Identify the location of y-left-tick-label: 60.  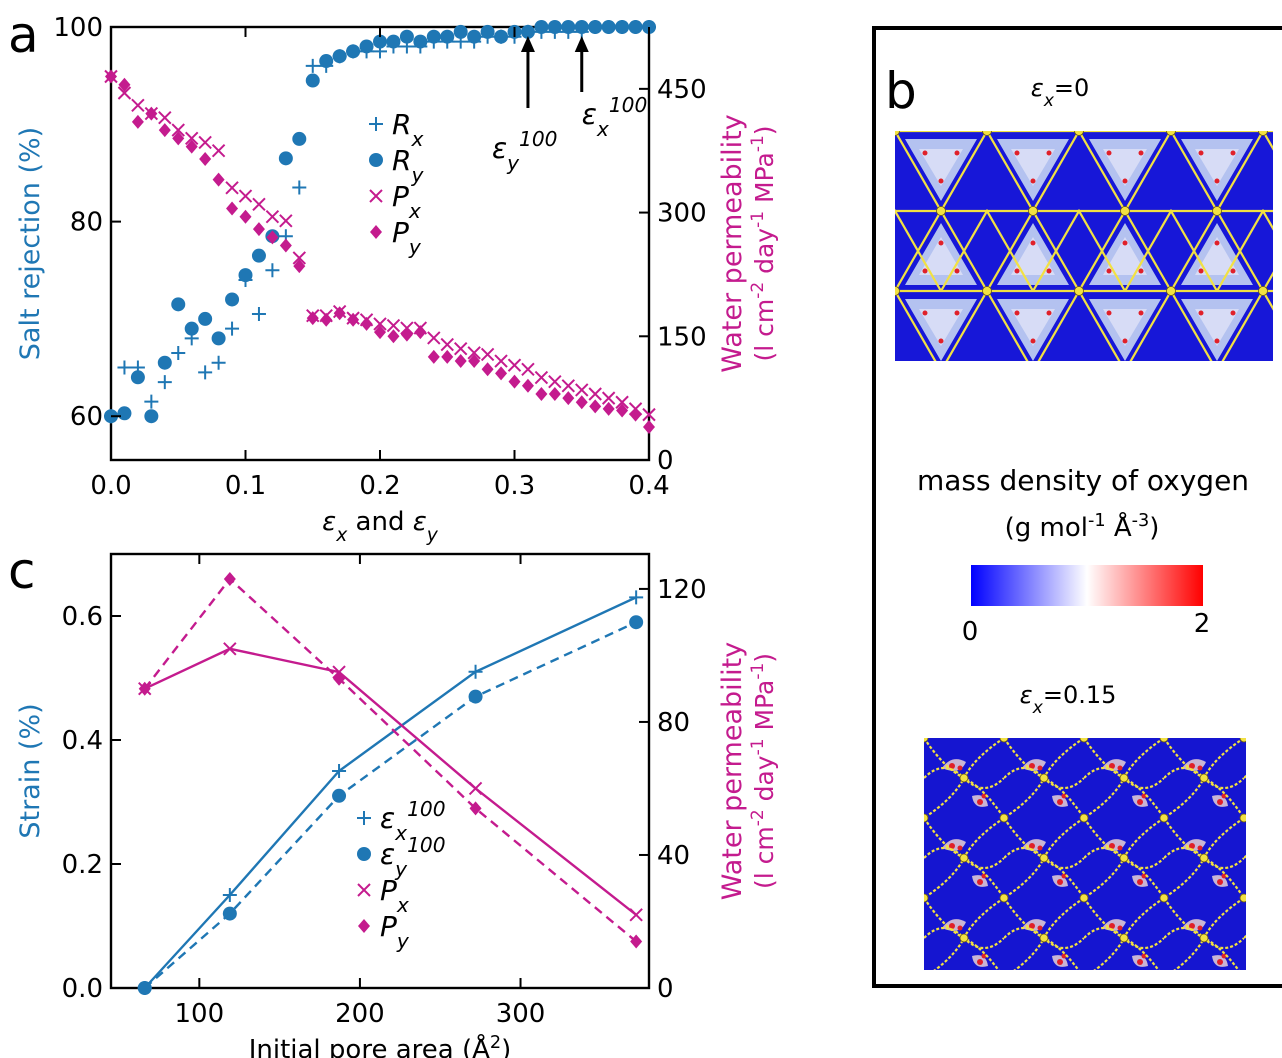
(86, 417).